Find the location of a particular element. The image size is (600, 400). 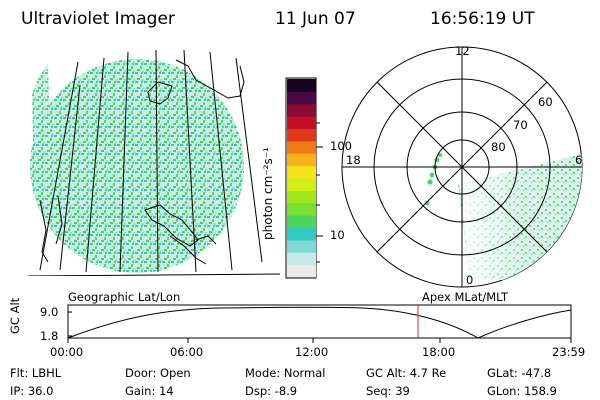

colorbar is located at coordinates (304, 178).